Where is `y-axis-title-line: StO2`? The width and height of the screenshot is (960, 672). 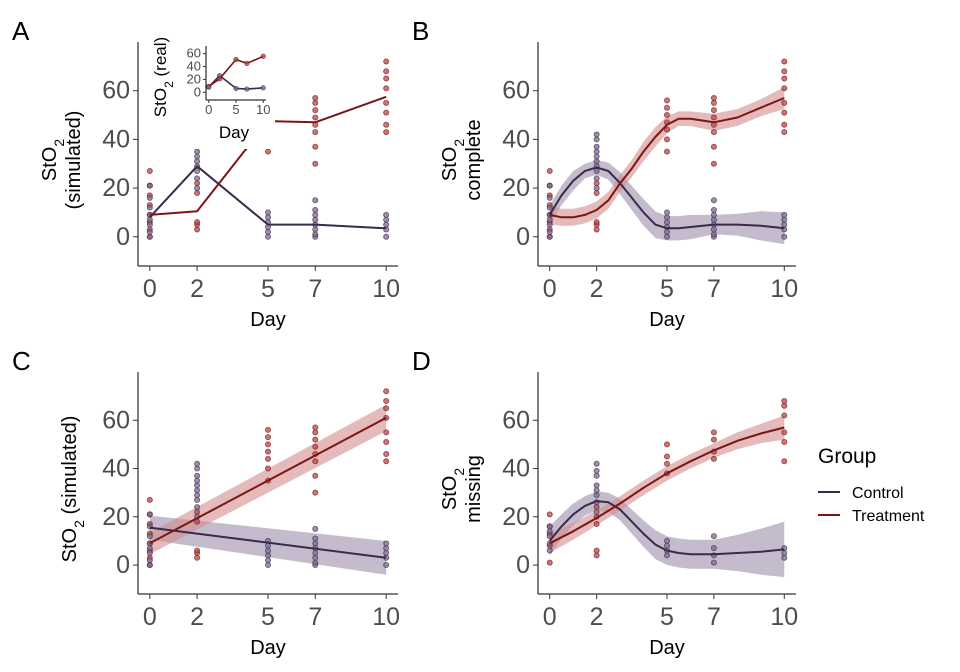 y-axis-title-line: StO2 is located at coordinates (453, 160).